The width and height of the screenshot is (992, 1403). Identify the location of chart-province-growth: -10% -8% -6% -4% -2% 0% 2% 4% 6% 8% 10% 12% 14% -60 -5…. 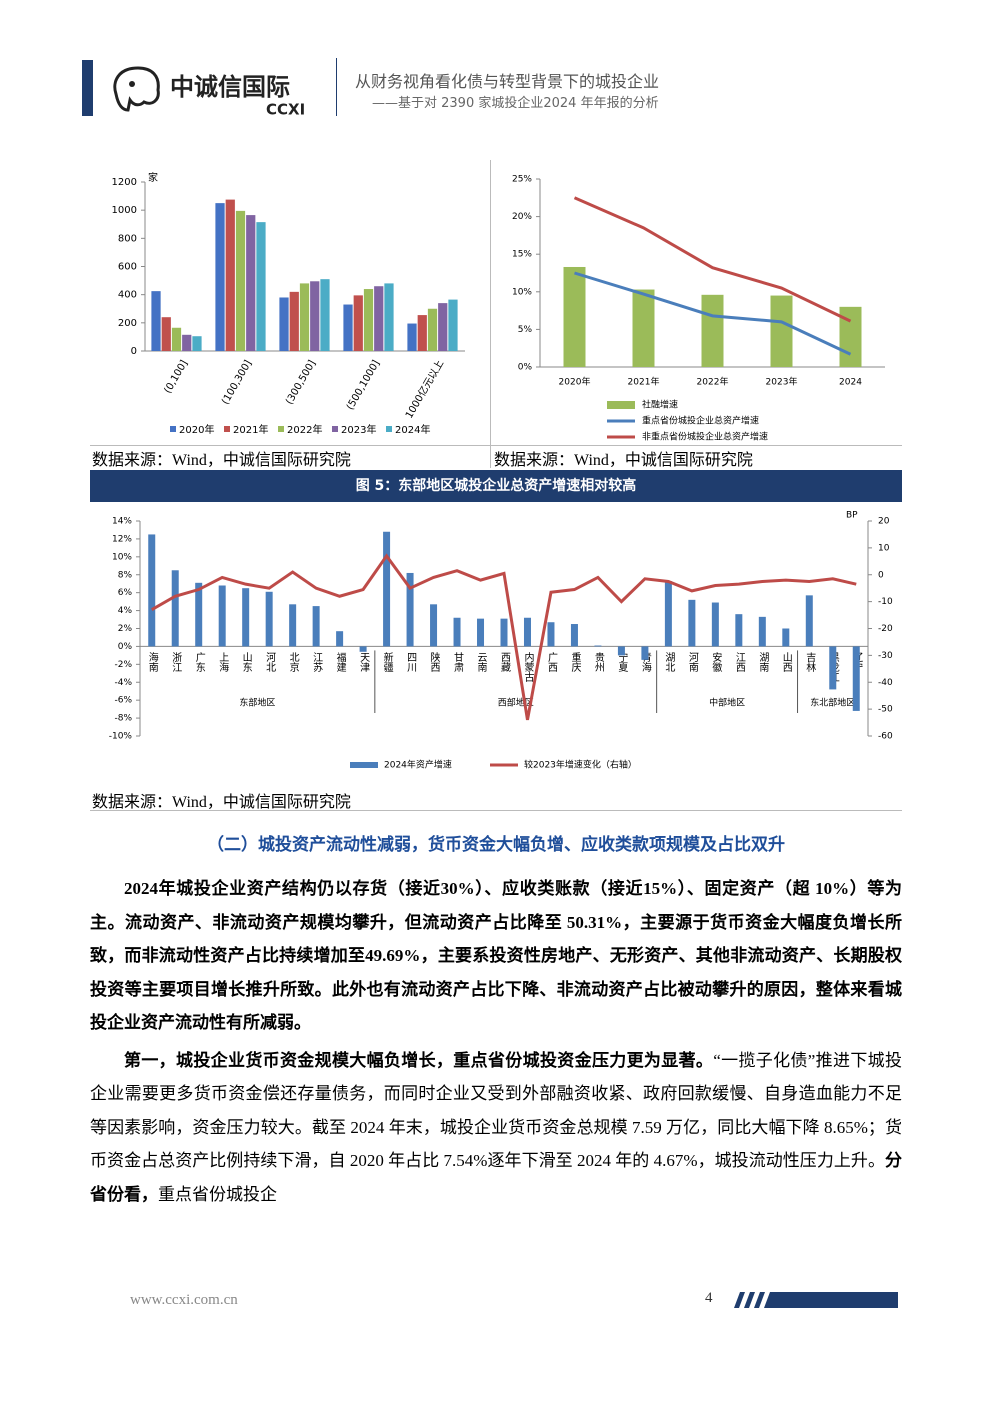
(501, 641).